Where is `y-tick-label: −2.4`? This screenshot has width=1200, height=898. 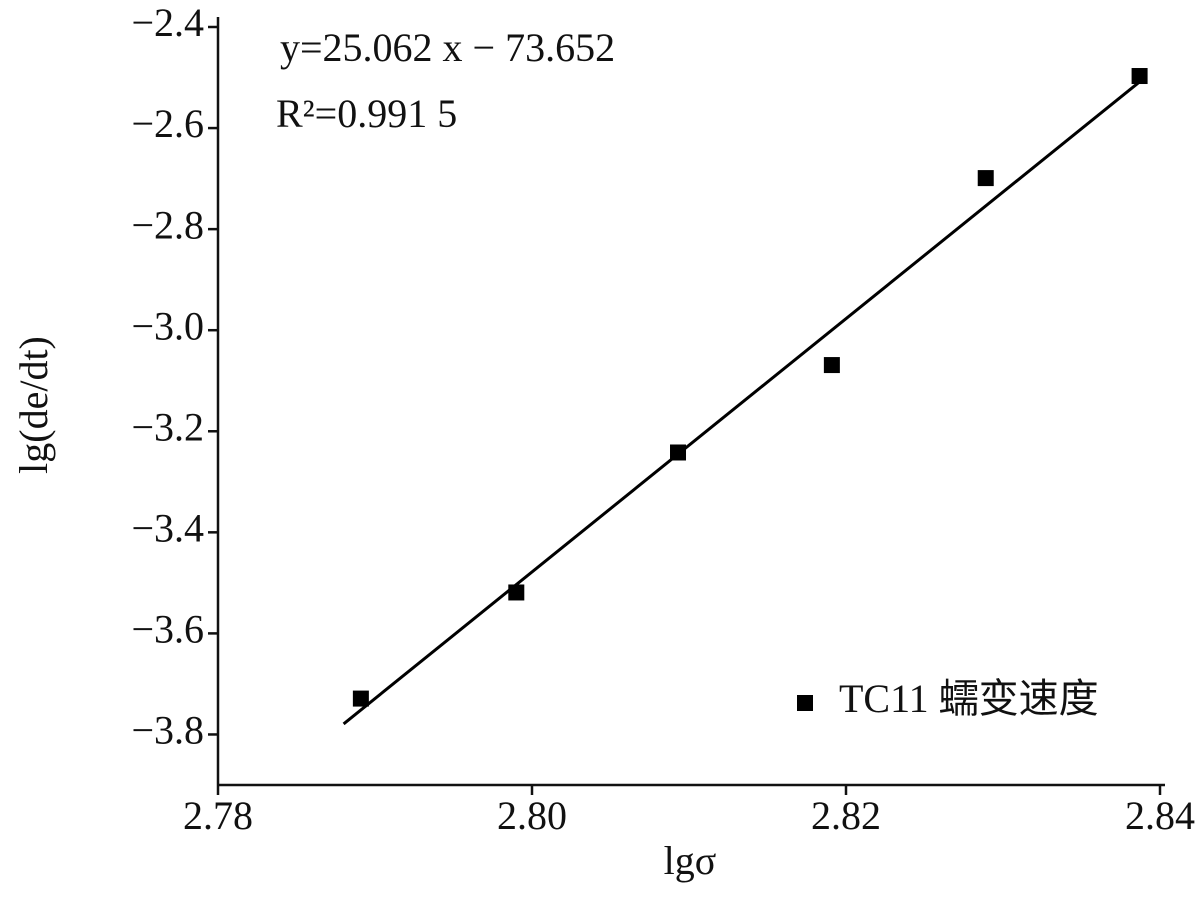
y-tick-label: −2.4 is located at coordinates (167, 22).